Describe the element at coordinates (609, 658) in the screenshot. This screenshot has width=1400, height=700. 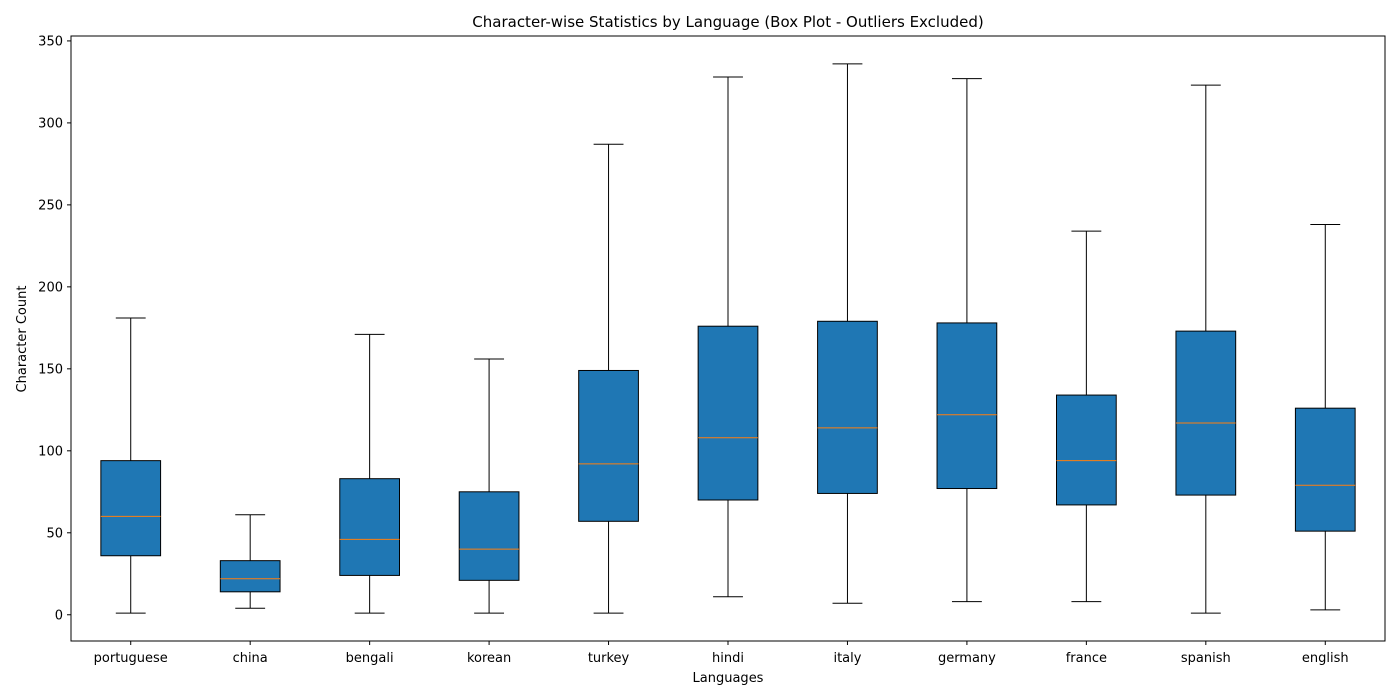
I see `x-tick-label: turkey` at that location.